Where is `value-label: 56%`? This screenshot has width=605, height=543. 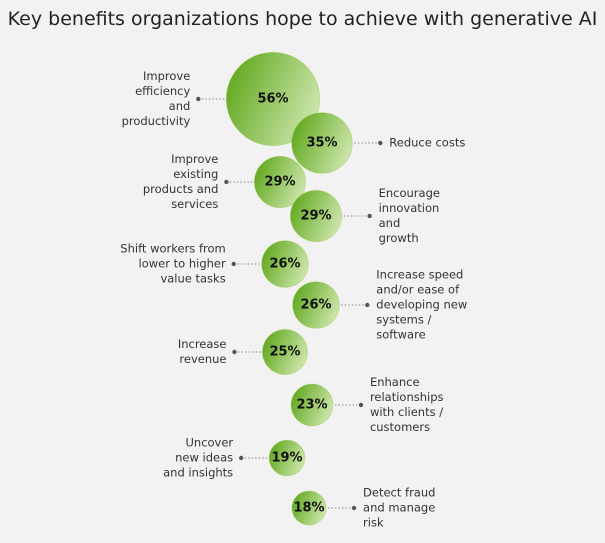
value-label: 56% is located at coordinates (272, 99).